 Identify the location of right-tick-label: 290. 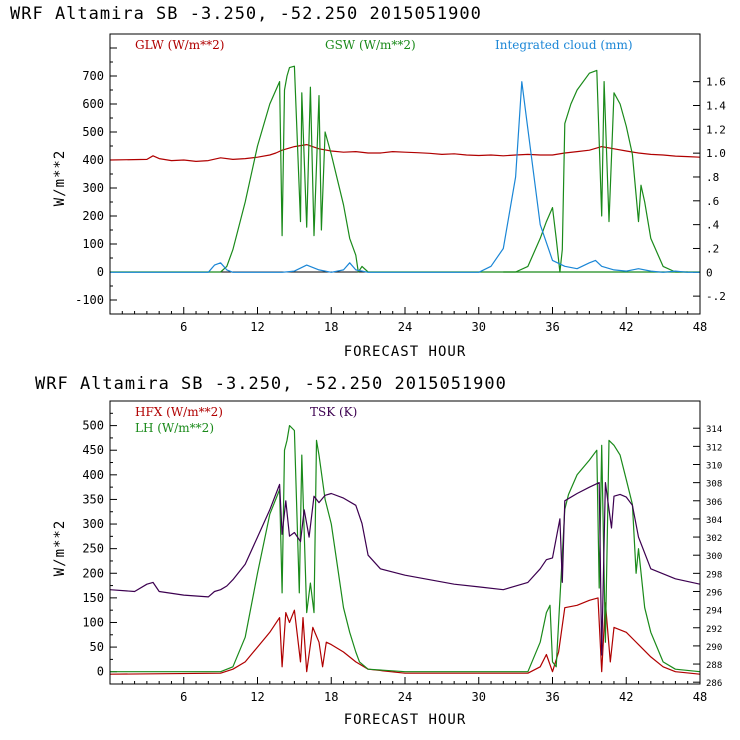
(714, 648).